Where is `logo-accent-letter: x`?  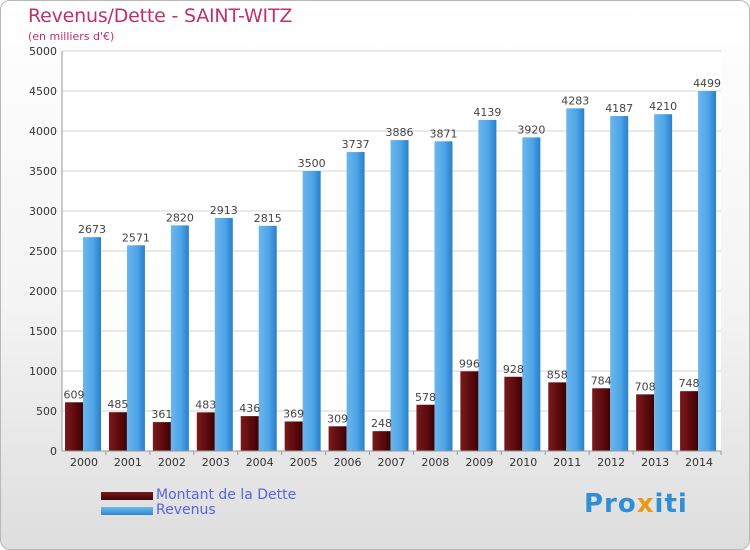
logo-accent-letter: x is located at coordinates (645, 504).